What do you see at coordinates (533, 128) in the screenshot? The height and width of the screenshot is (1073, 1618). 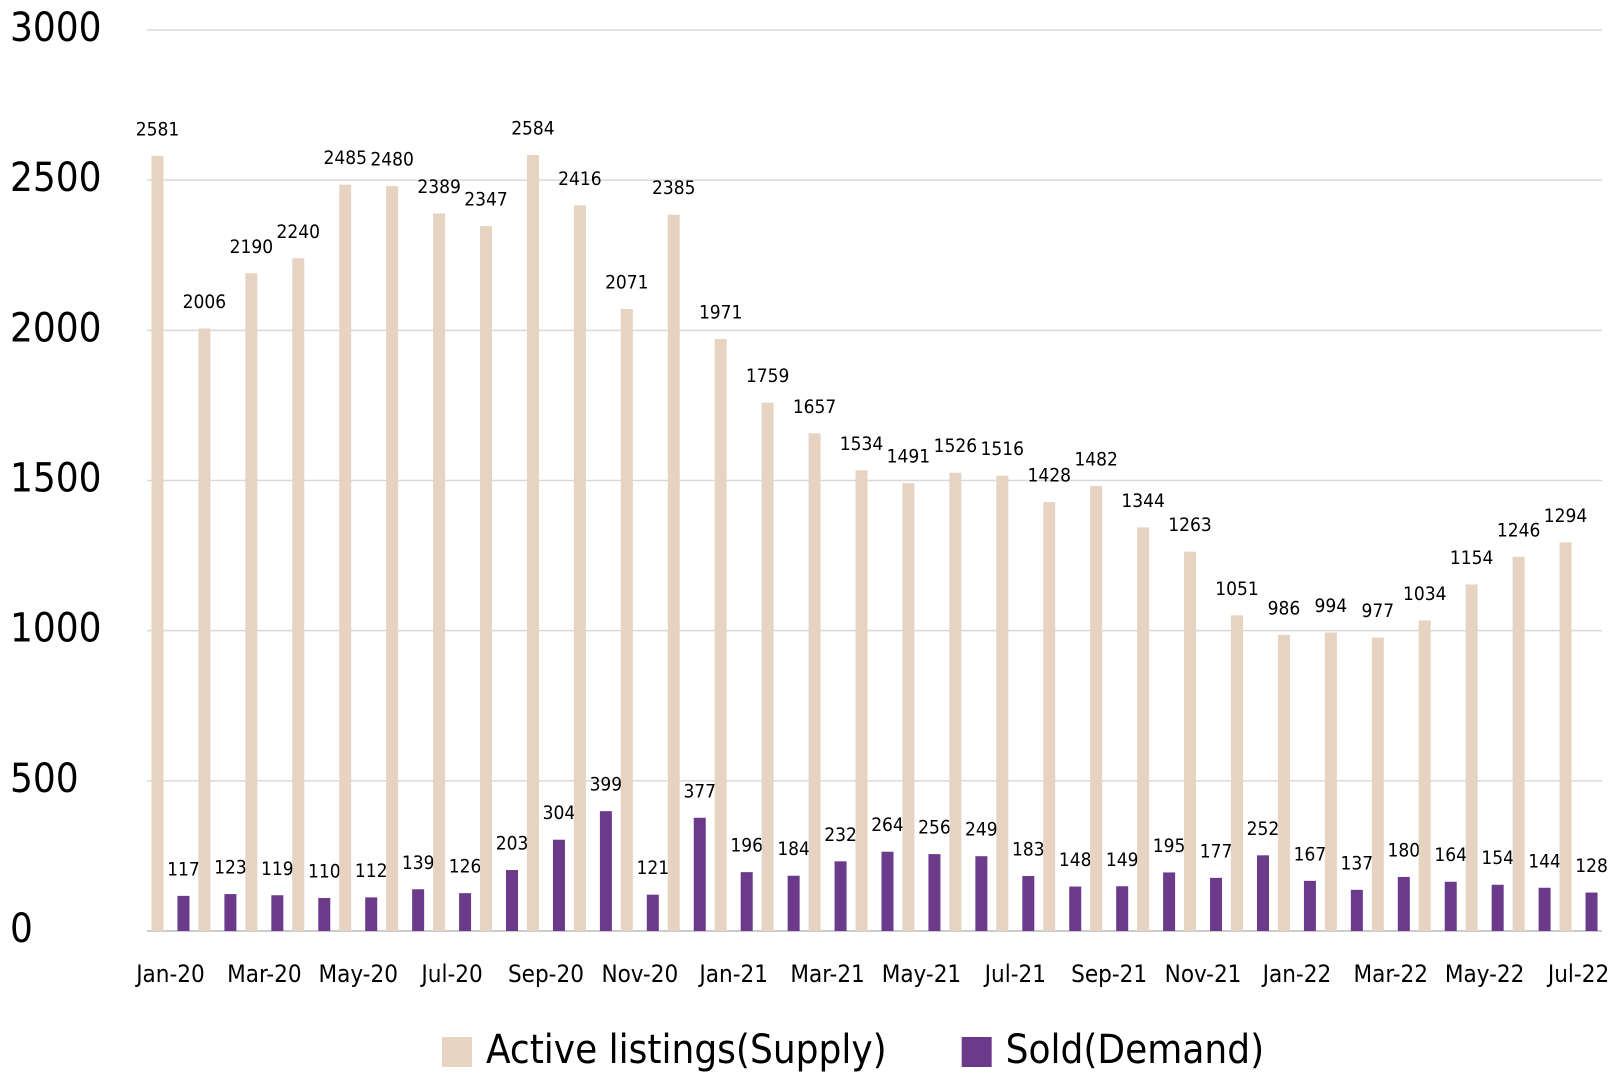 I see `value-label: 2584` at bounding box center [533, 128].